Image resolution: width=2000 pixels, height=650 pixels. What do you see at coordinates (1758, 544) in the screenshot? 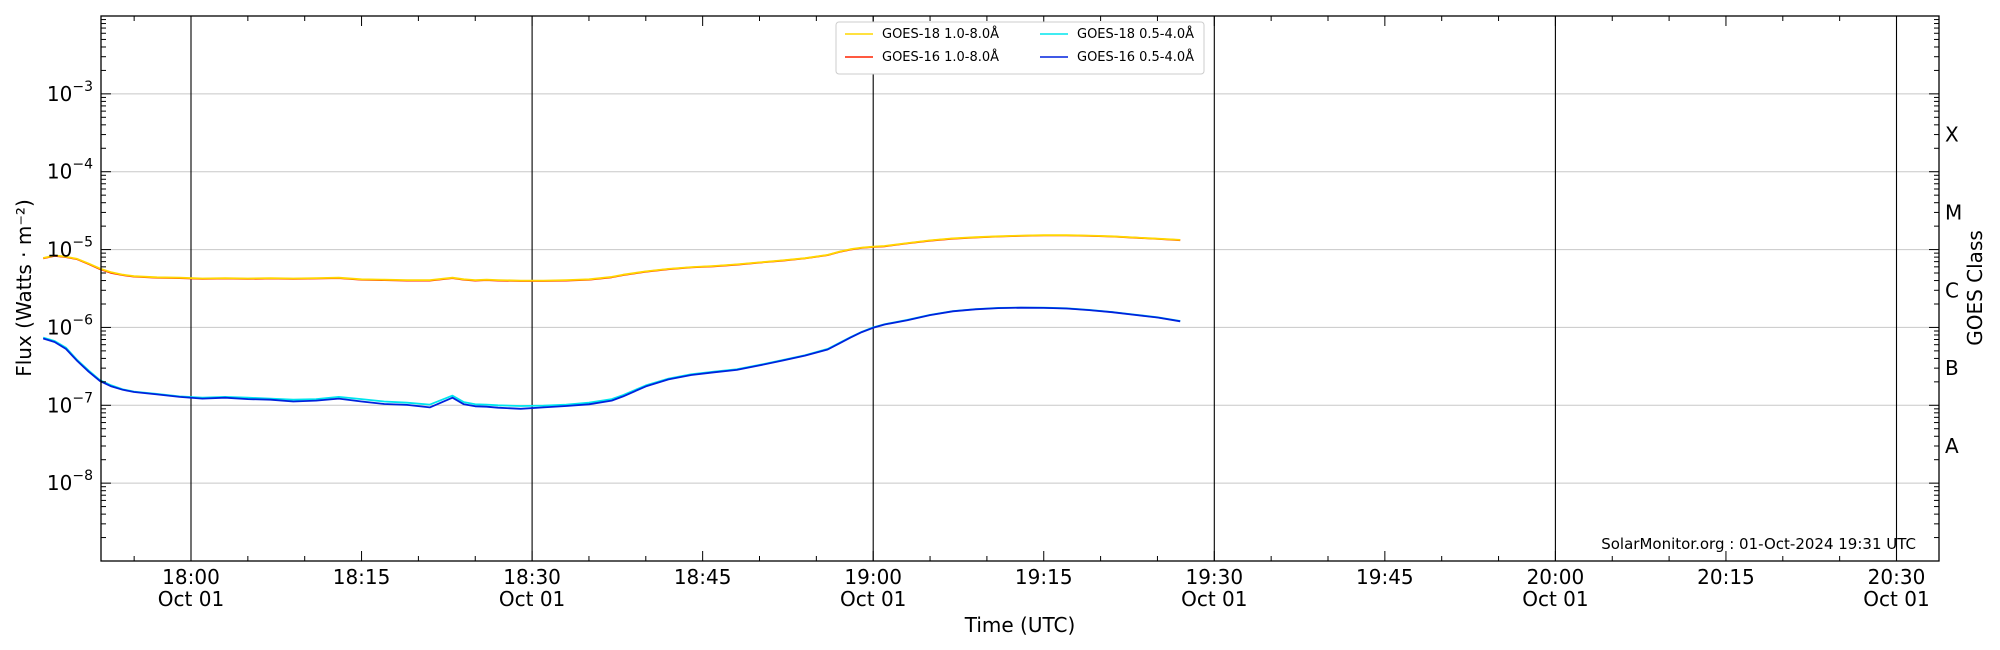
I see `credit-text: SolarMonitor.org : 01-Oct-2024 19:31 UTC` at bounding box center [1758, 544].